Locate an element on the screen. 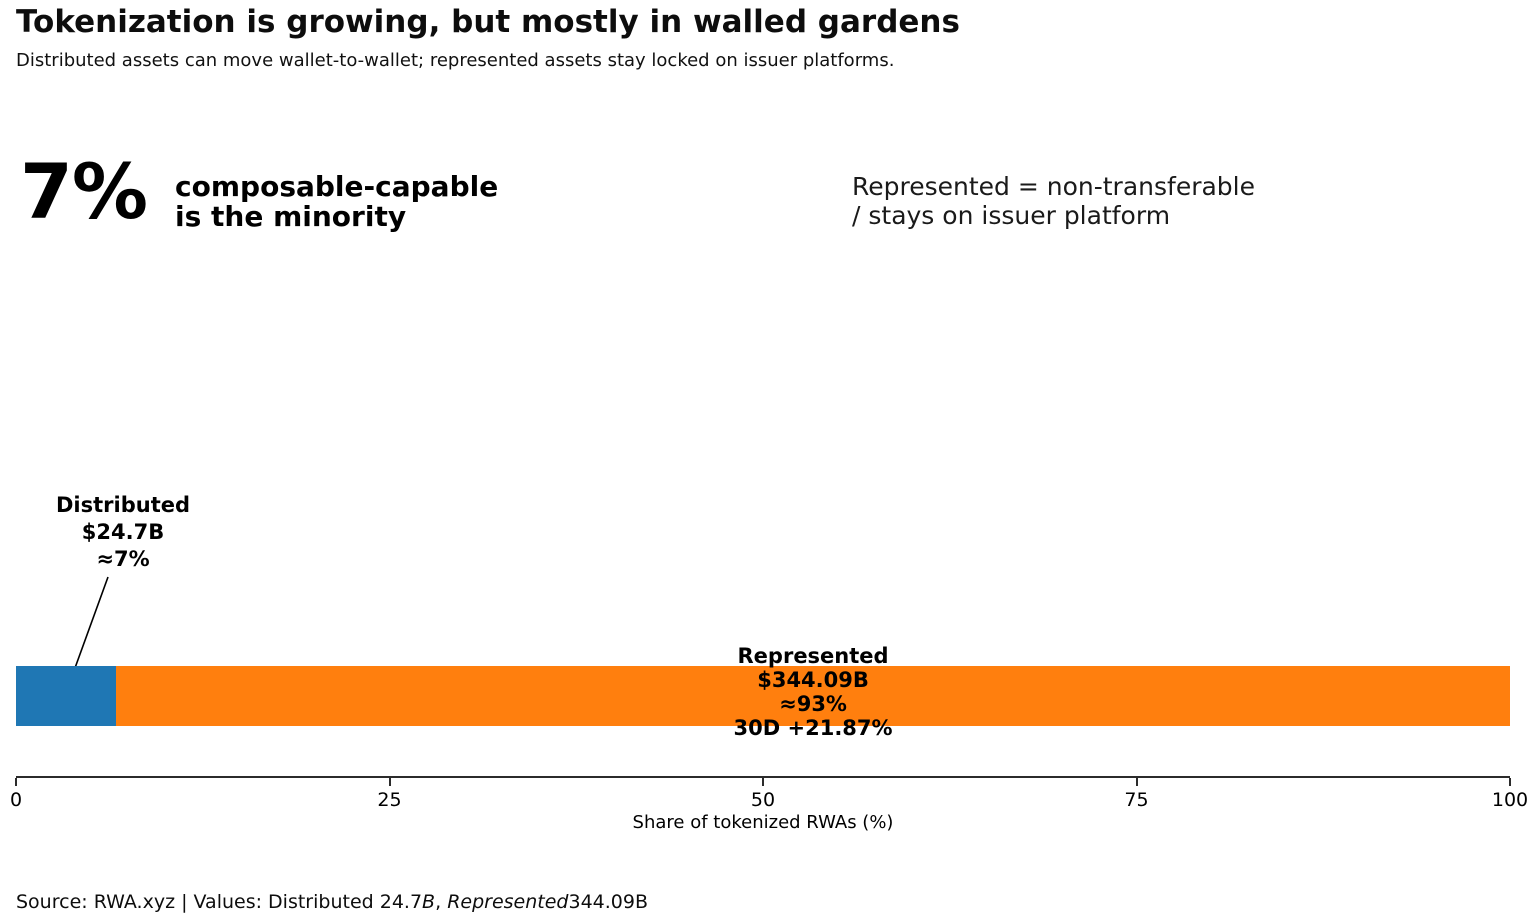 This screenshot has width=1536, height=922. annotation-distributed-value: $24.7B is located at coordinates (123, 532).